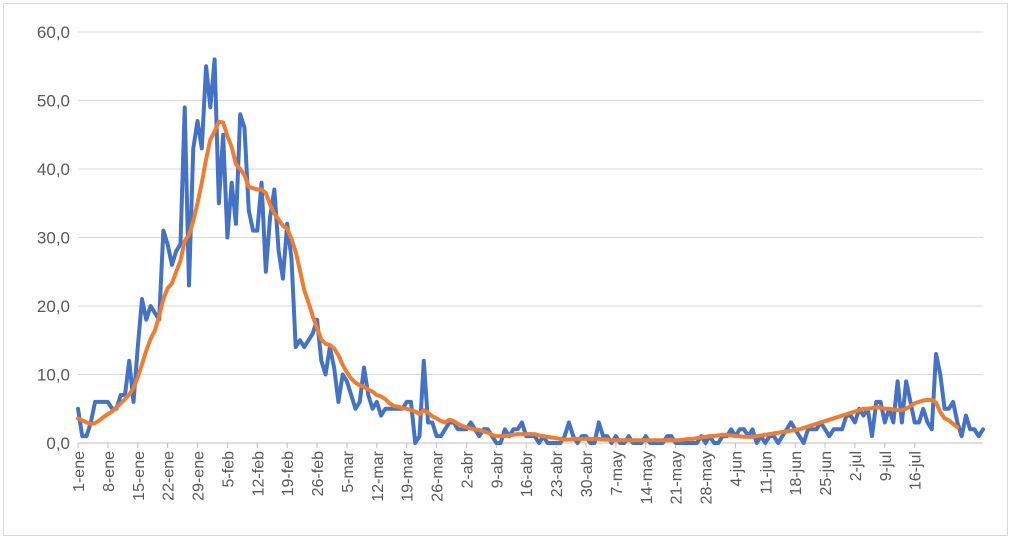 The height and width of the screenshot is (542, 1013). What do you see at coordinates (496, 445) in the screenshot?
I see `x-axis-tick-marks` at bounding box center [496, 445].